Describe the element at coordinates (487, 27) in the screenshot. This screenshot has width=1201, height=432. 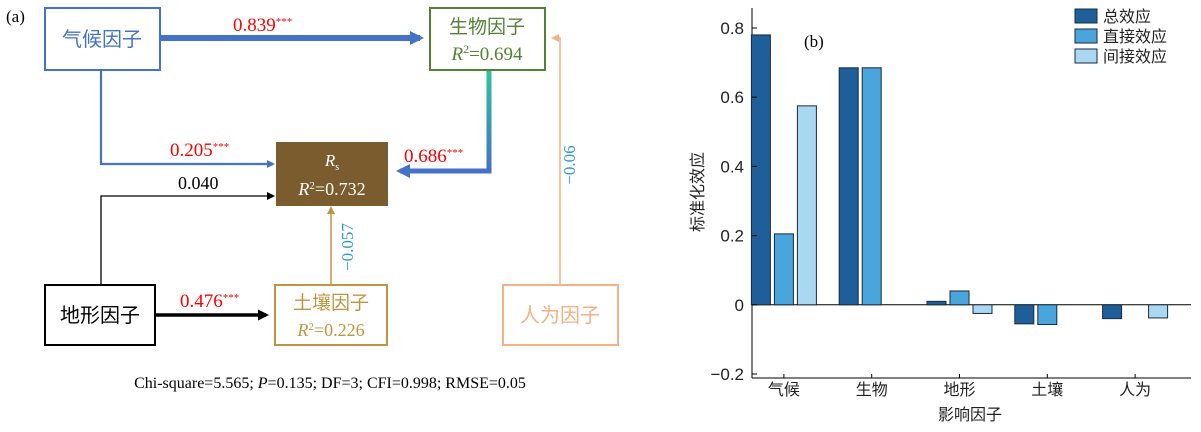
I see `node-bio-label: 生物因子` at that location.